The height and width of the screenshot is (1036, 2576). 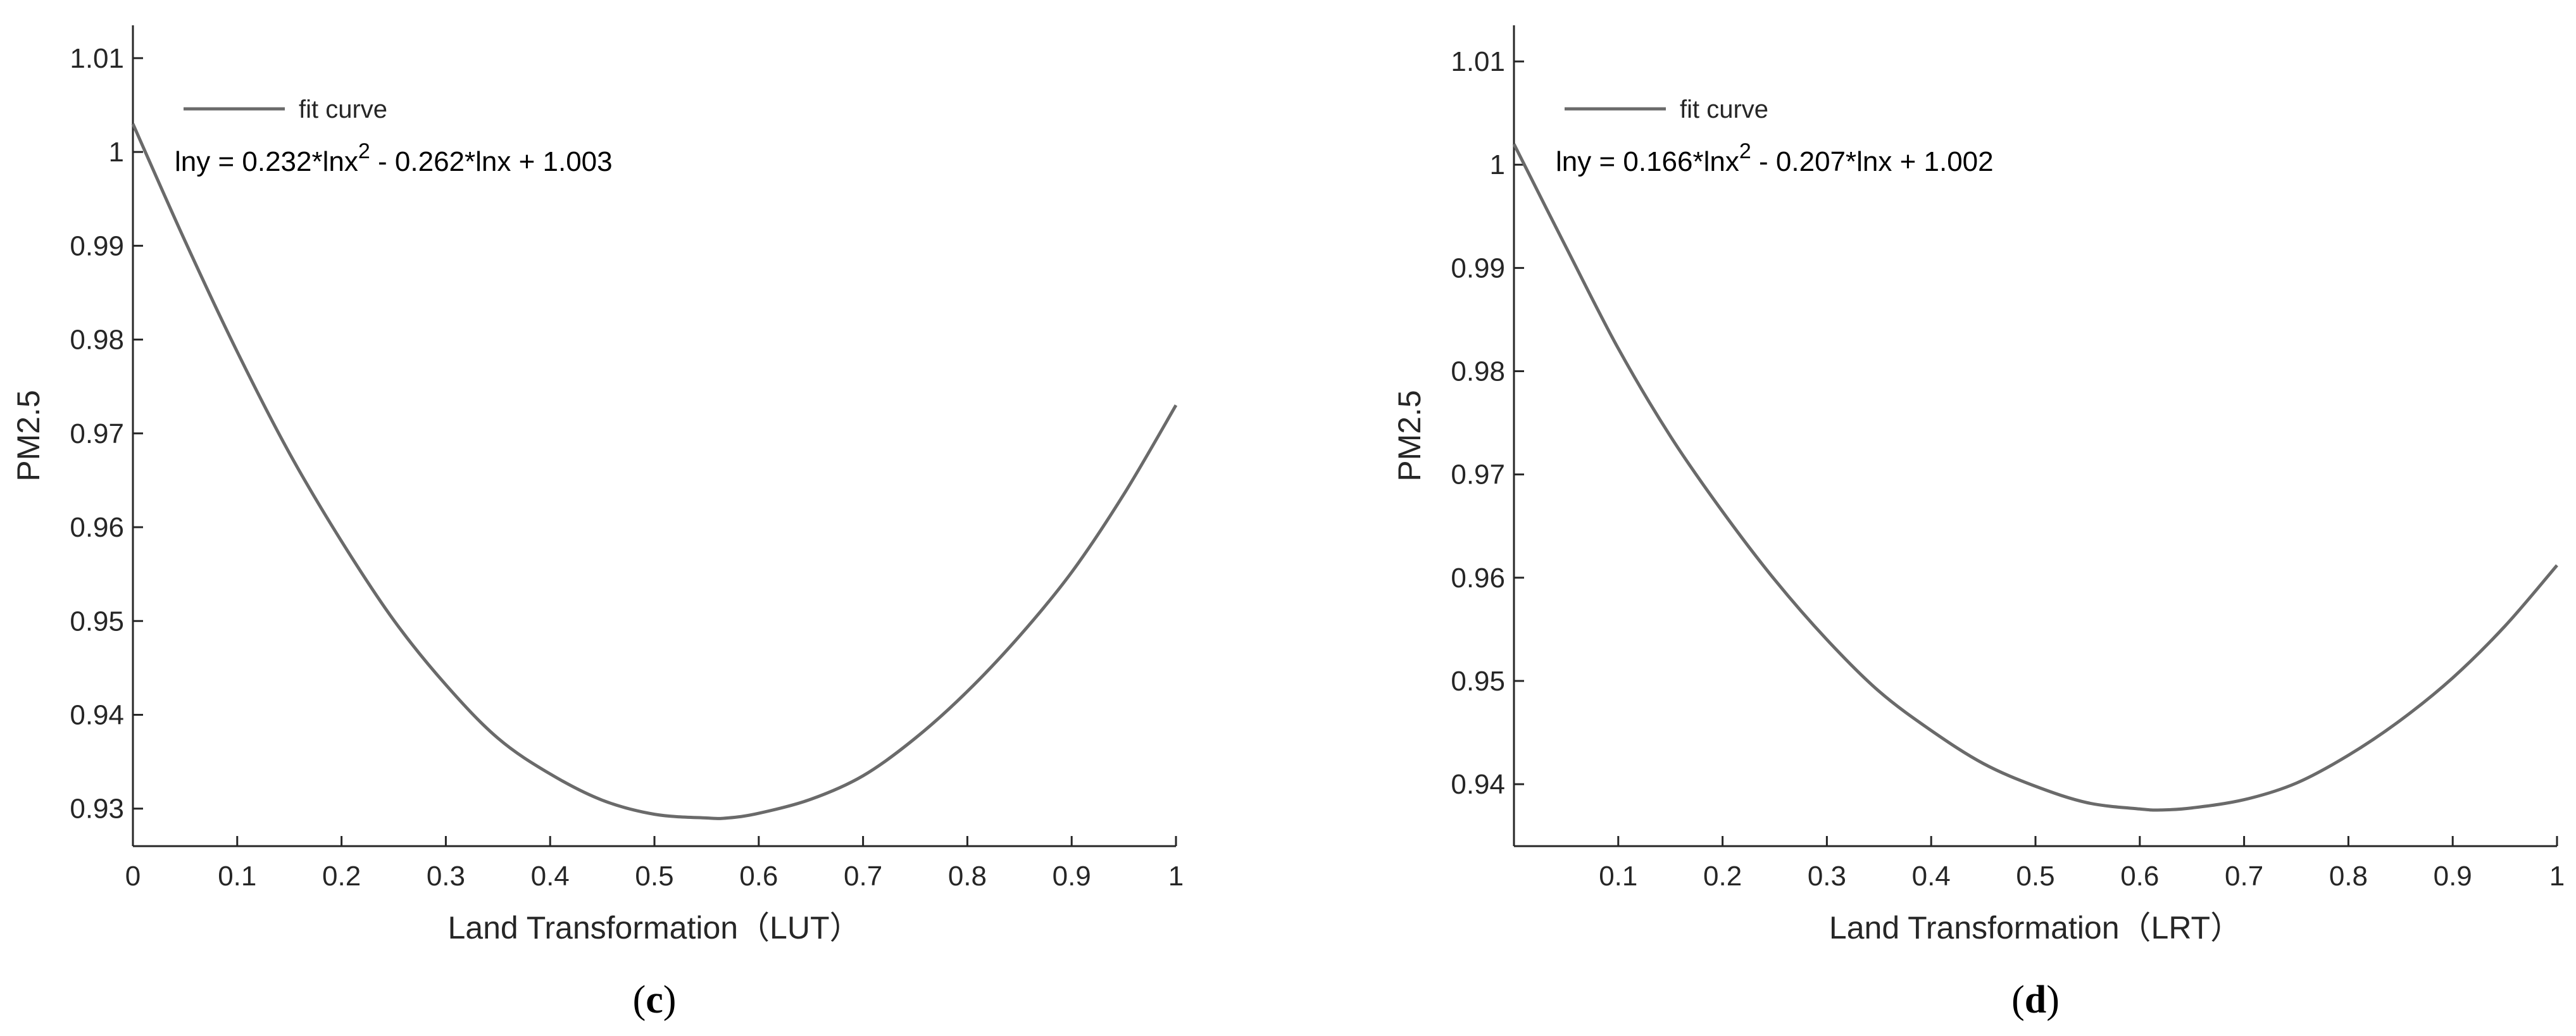 I want to click on x-axis-label: Land Transformation（LUT）, so click(x=654, y=928).